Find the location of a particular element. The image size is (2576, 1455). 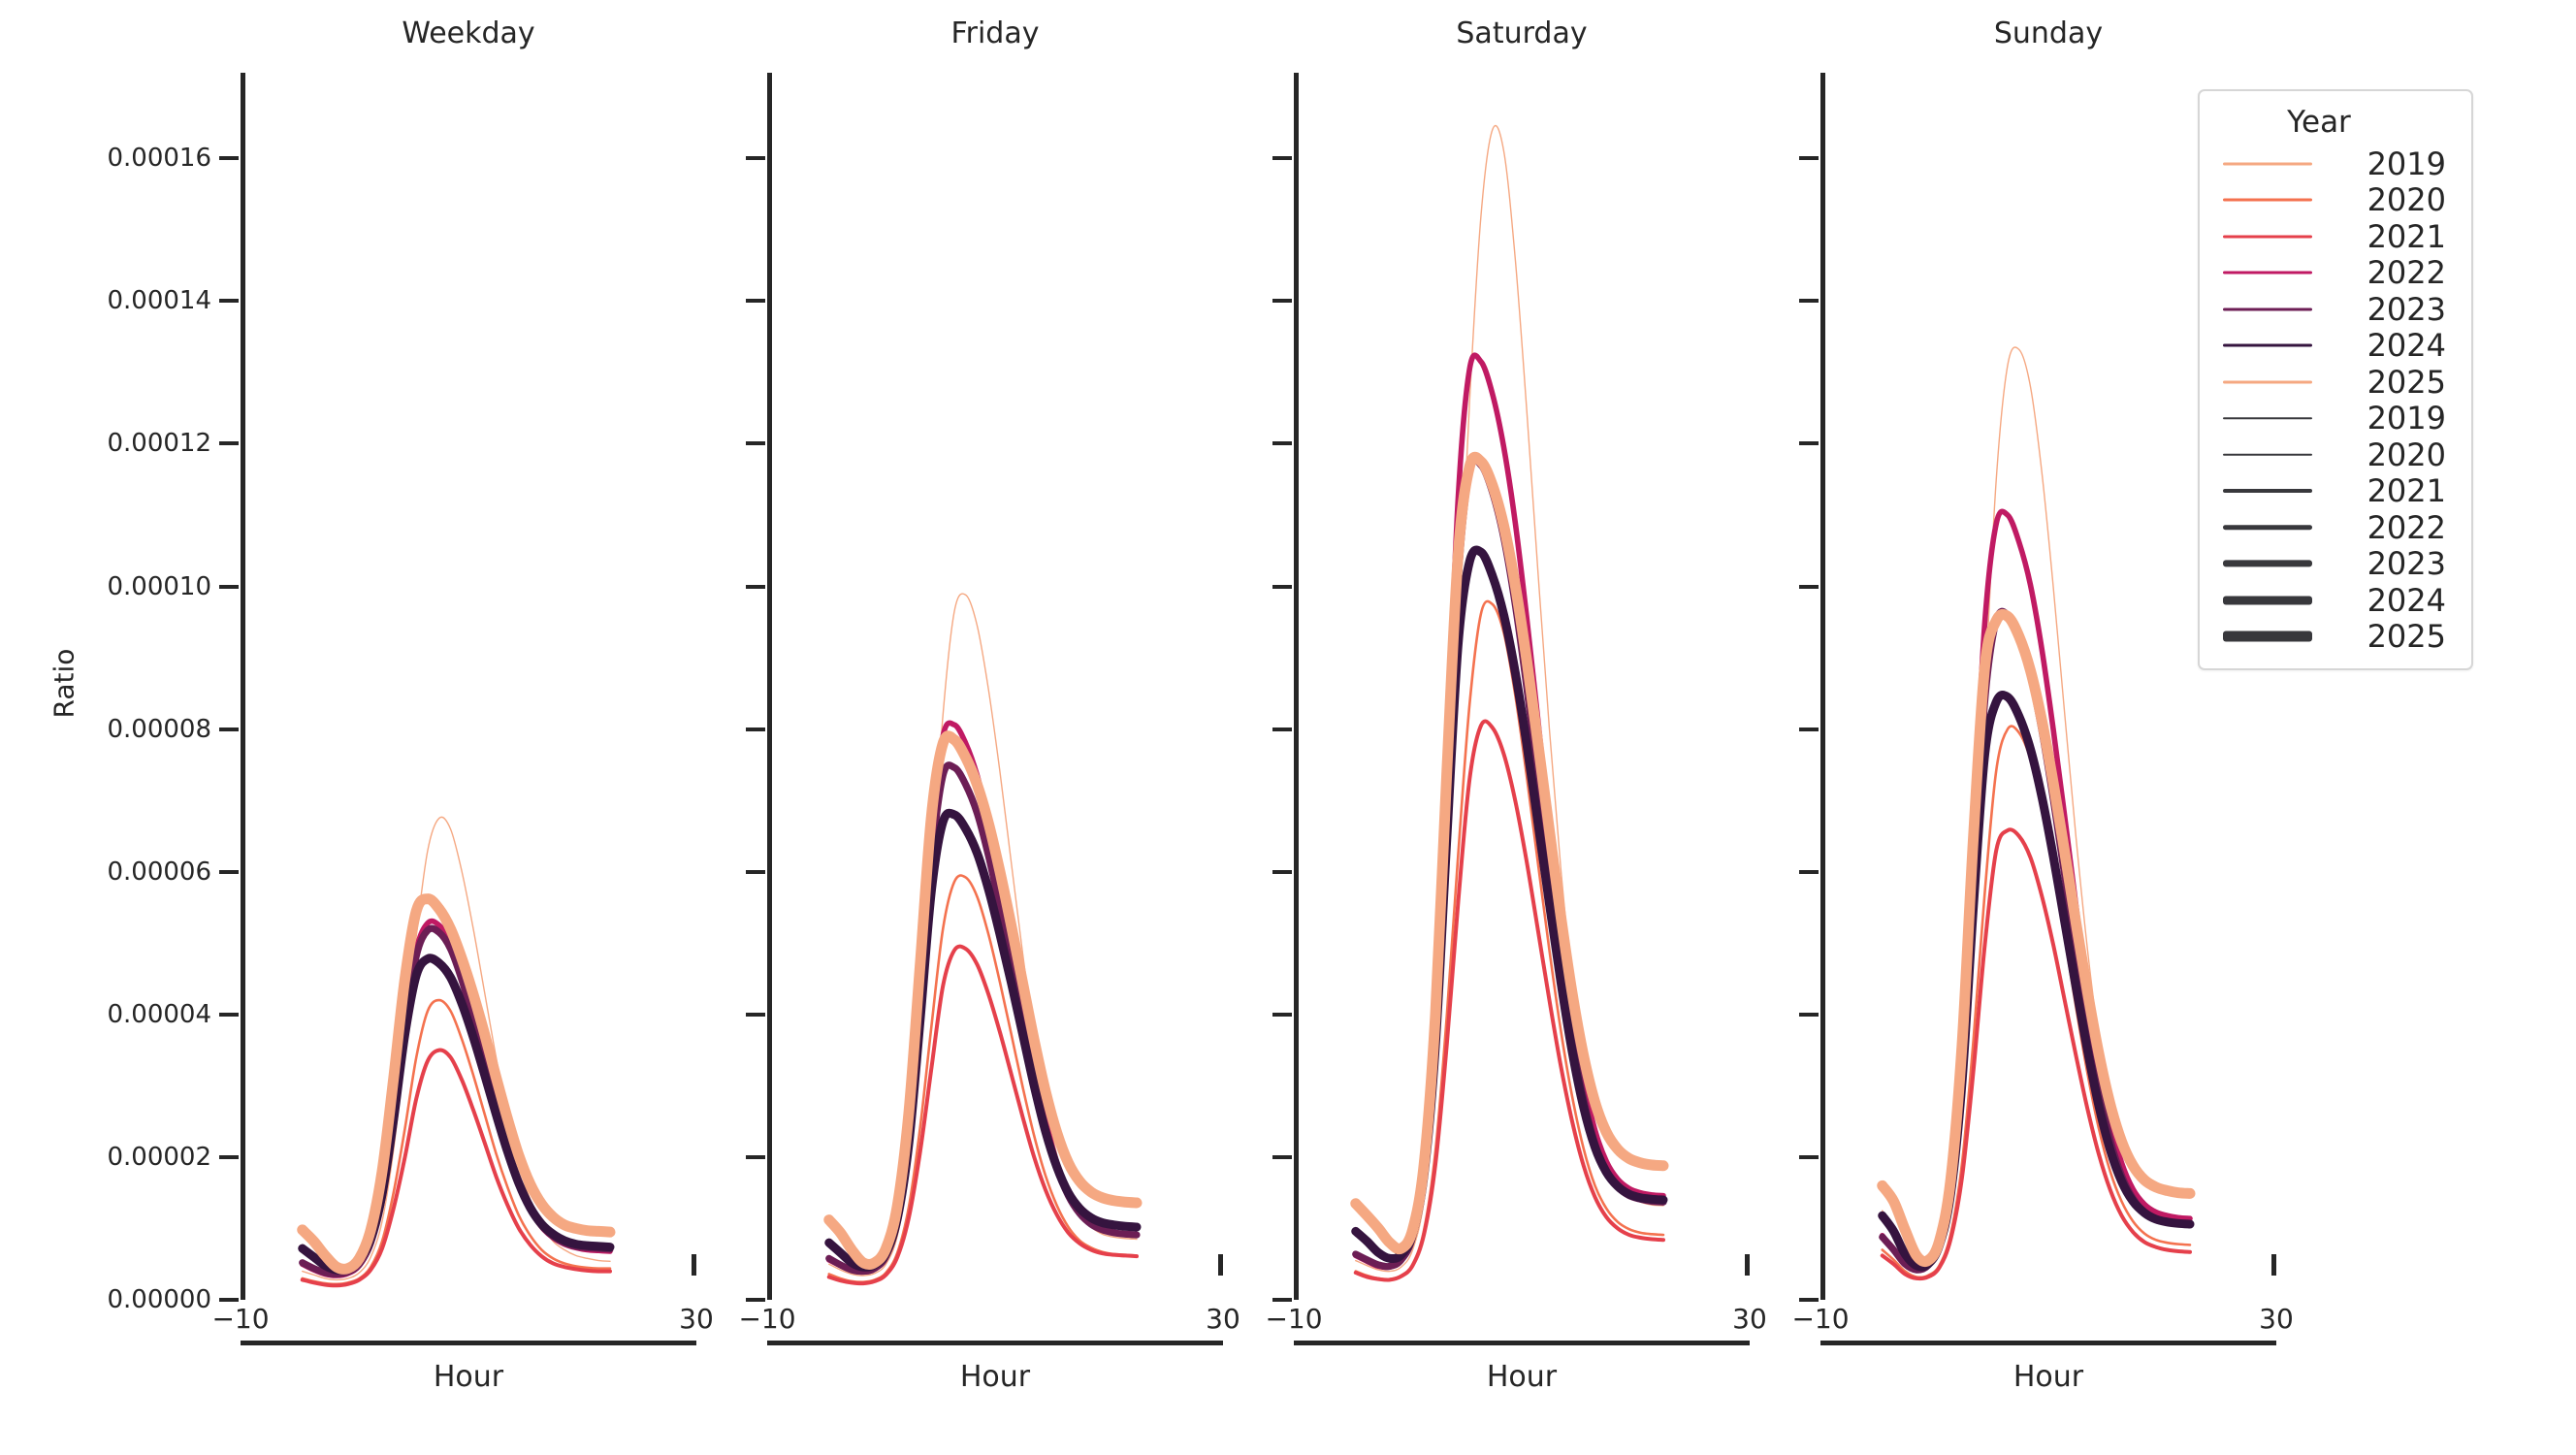

legend-item-label: 2020 is located at coordinates (2406, 200).